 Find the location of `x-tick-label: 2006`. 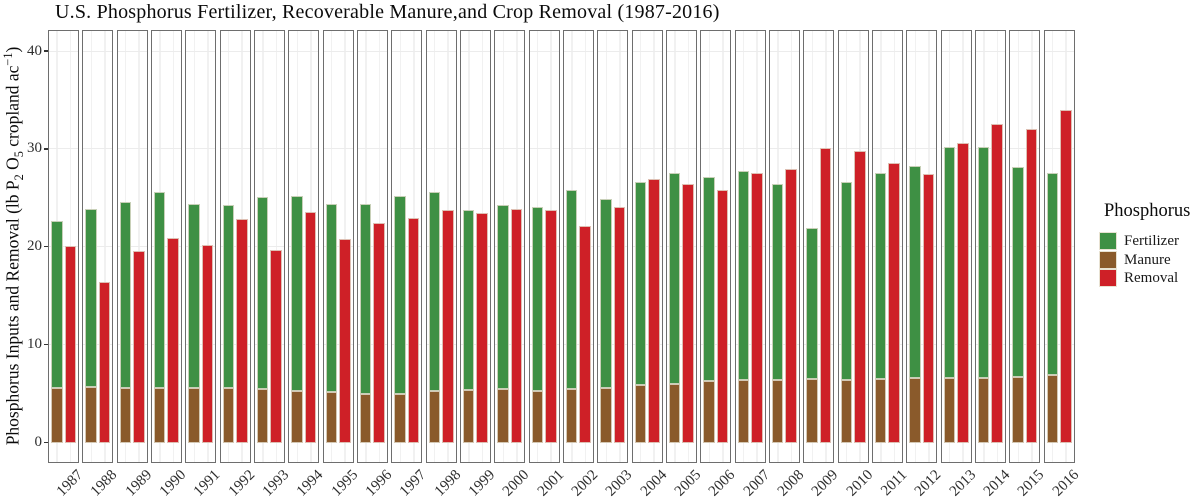

x-tick-label: 2006 is located at coordinates (722, 483).